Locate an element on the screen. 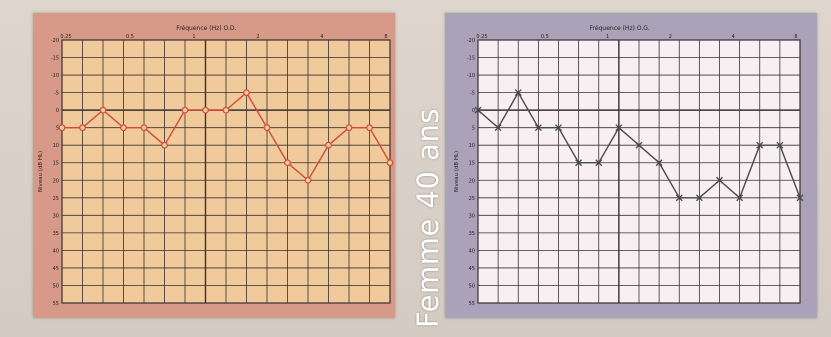 The width and height of the screenshot is (831, 337). chart-title: Fréquence (Hz) O.D. is located at coordinates (206, 28).